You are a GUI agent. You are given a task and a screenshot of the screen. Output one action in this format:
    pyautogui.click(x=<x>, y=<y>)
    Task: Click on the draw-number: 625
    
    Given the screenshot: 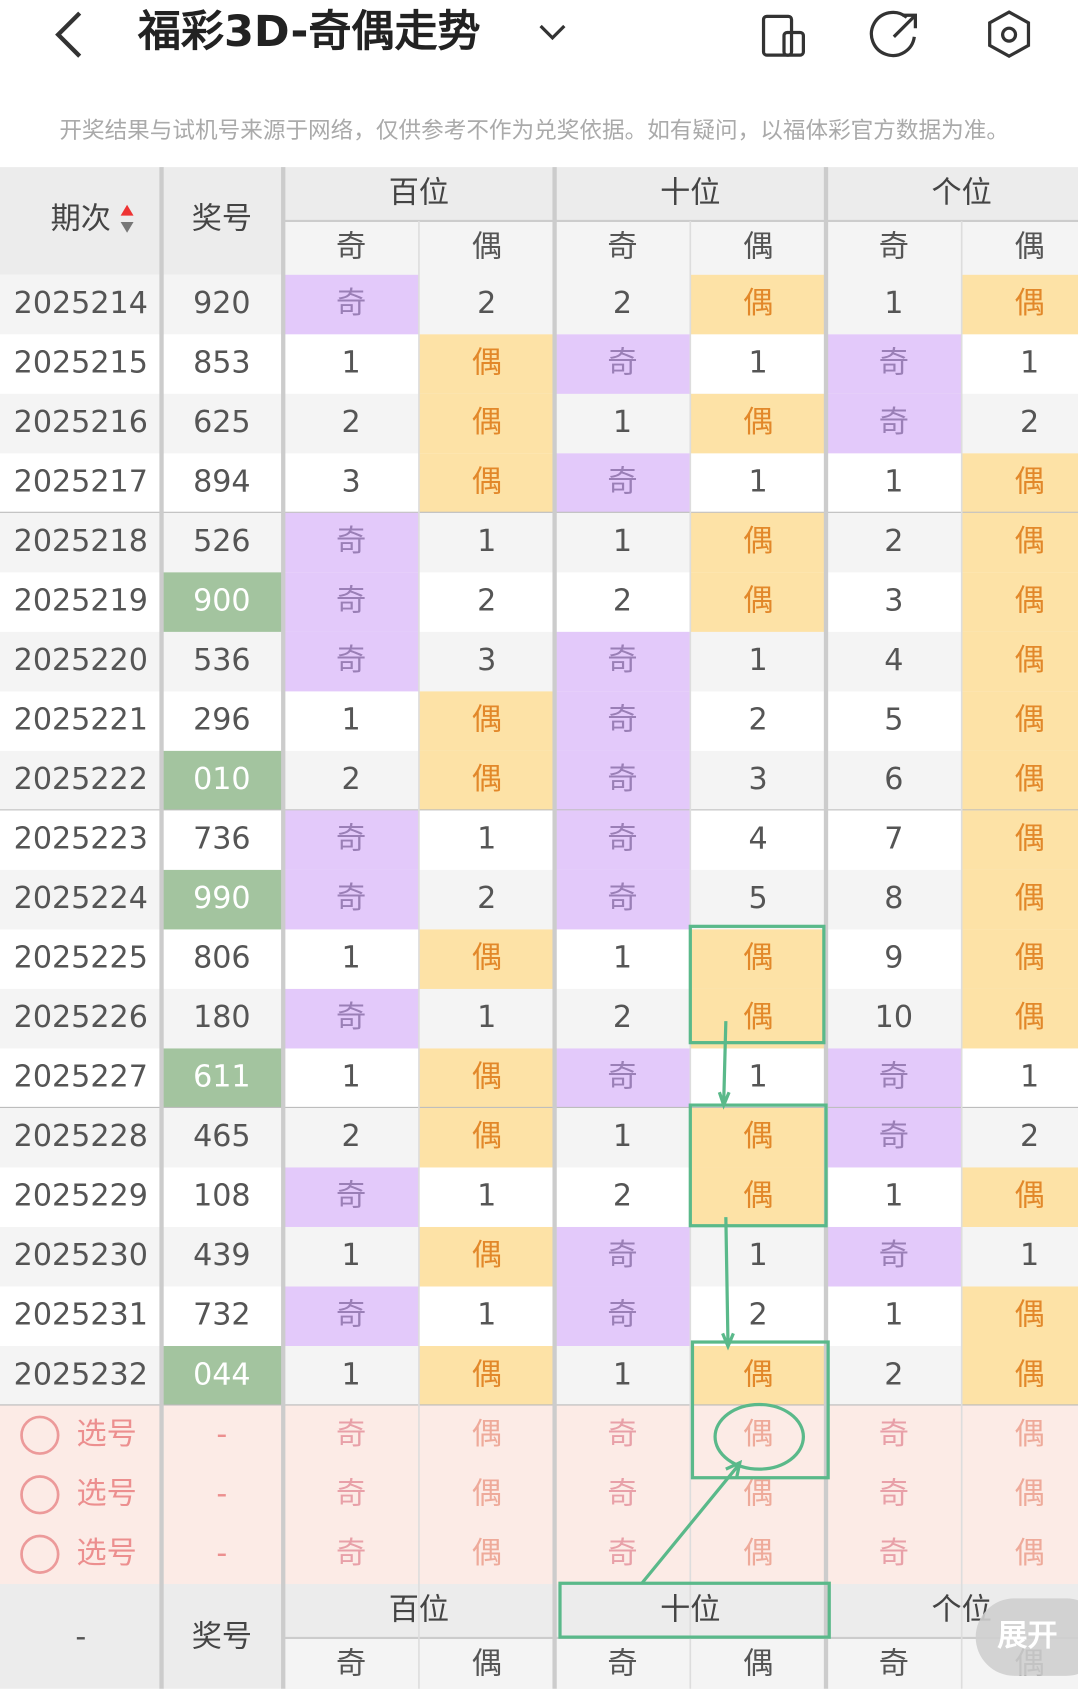 What is the action you would take?
    pyautogui.click(x=222, y=422)
    